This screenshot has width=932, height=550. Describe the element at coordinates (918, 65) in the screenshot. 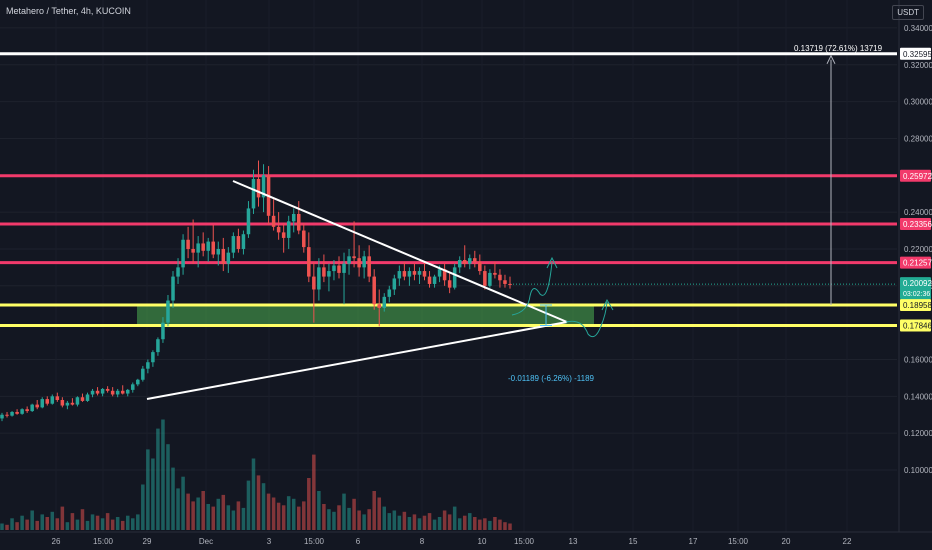

I see `y-tick-label: 0.32000` at that location.